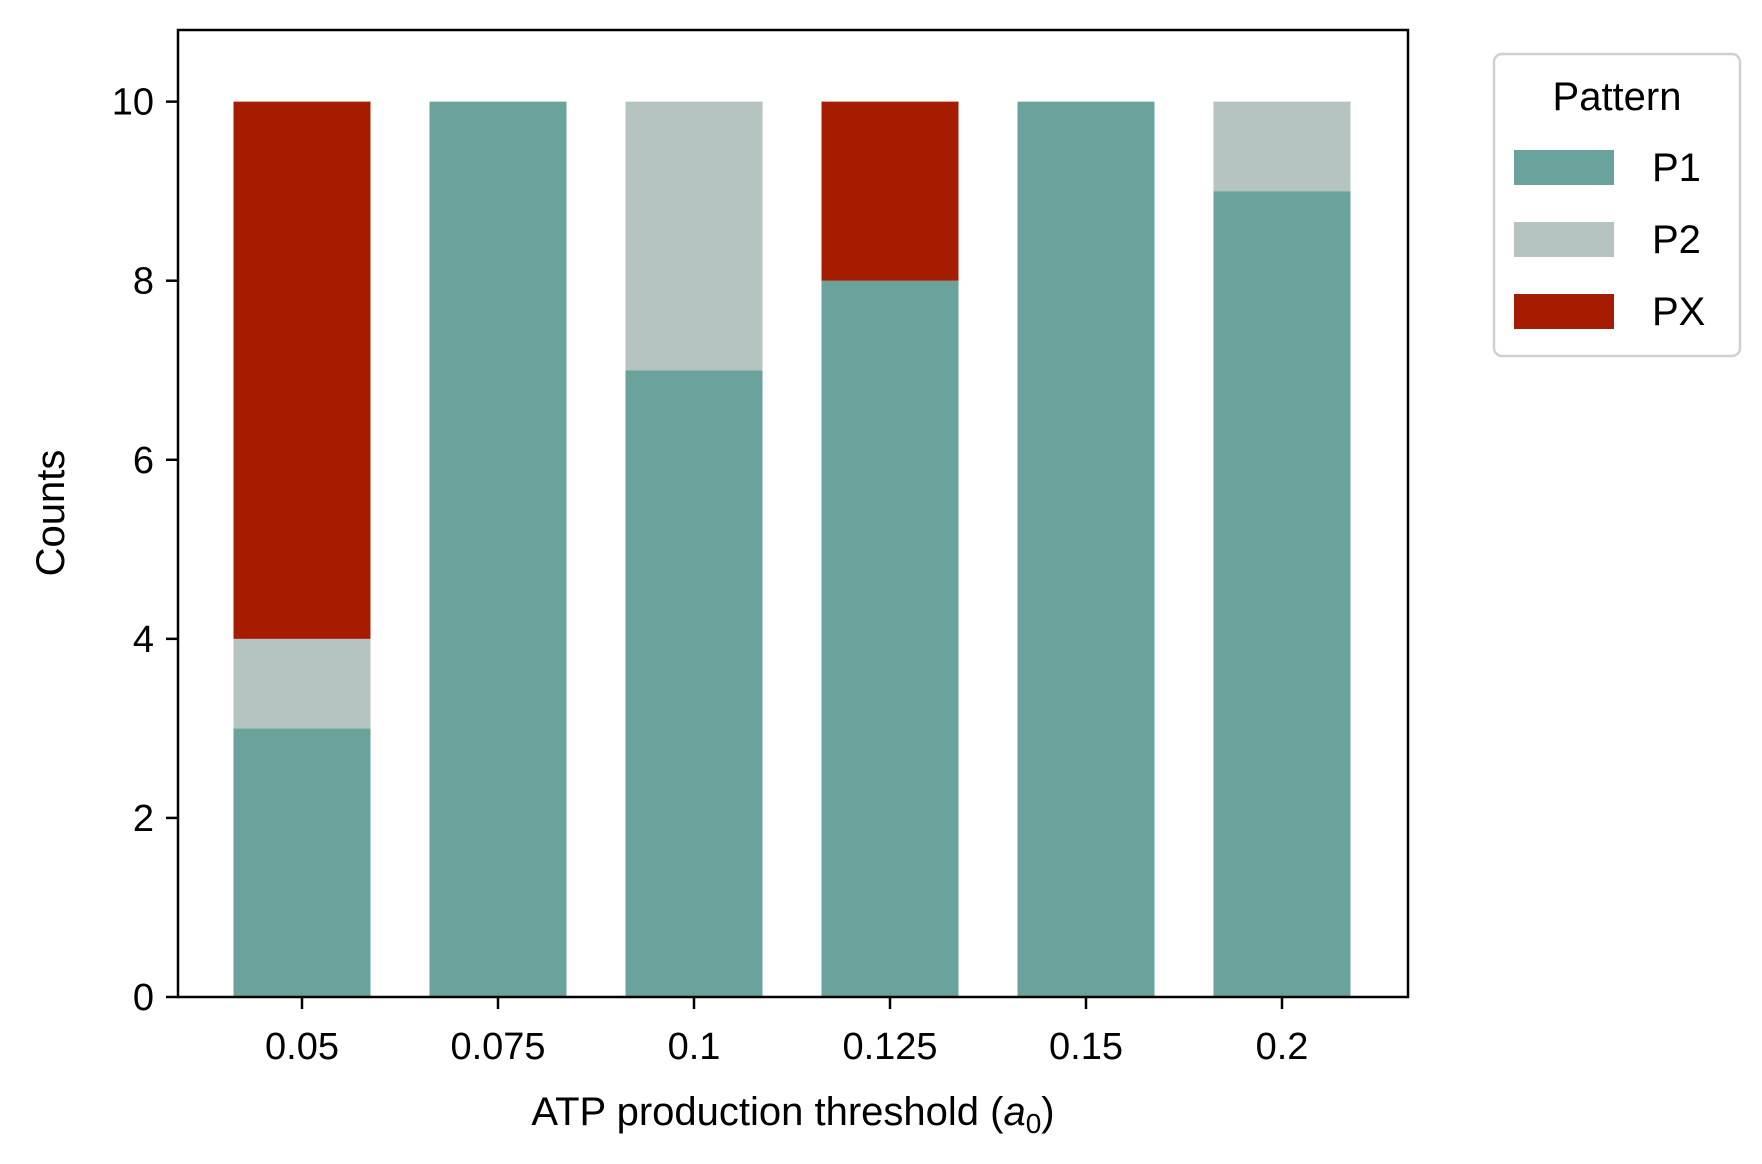  I want to click on bar-p1-0.15, so click(1086, 549).